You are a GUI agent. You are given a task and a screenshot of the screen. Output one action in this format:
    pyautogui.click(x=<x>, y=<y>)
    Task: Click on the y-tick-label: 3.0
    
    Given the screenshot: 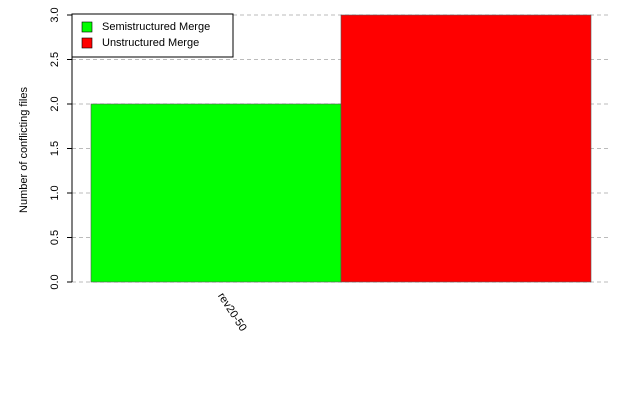 What is the action you would take?
    pyautogui.click(x=55, y=14)
    